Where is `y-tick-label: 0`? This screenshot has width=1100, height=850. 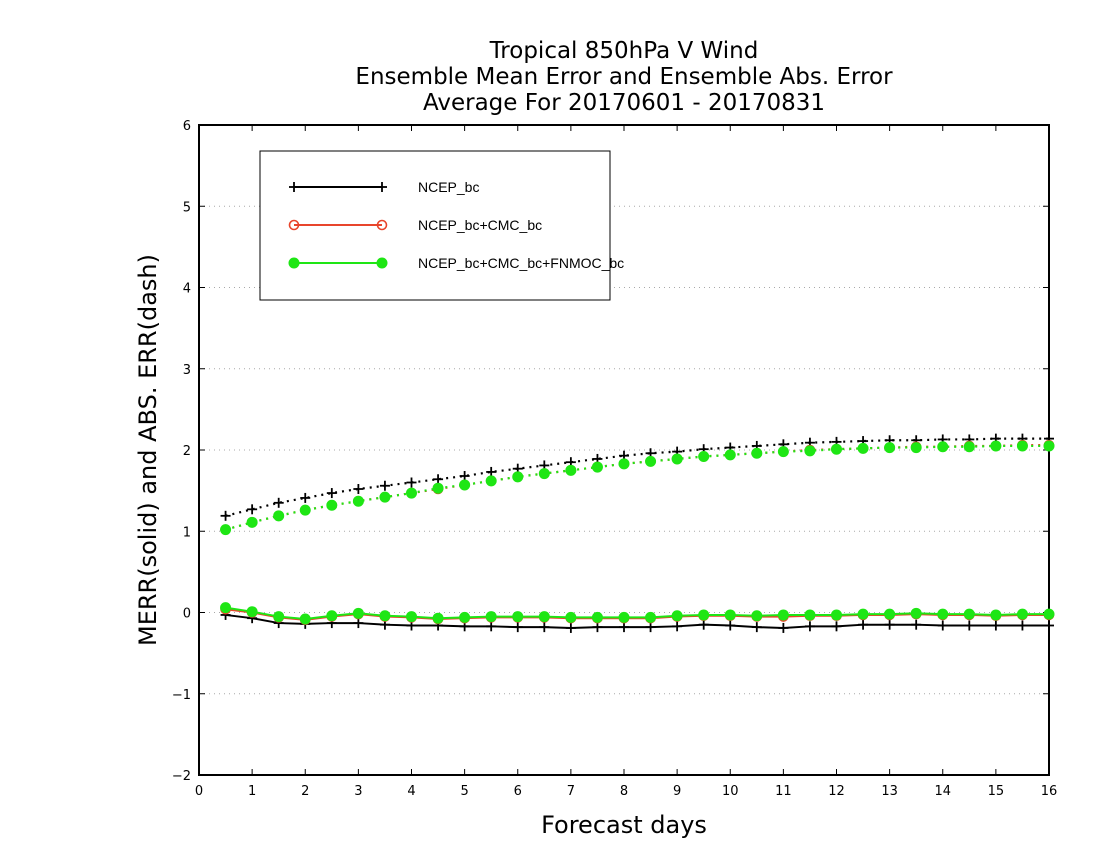 y-tick-label: 0 is located at coordinates (187, 614).